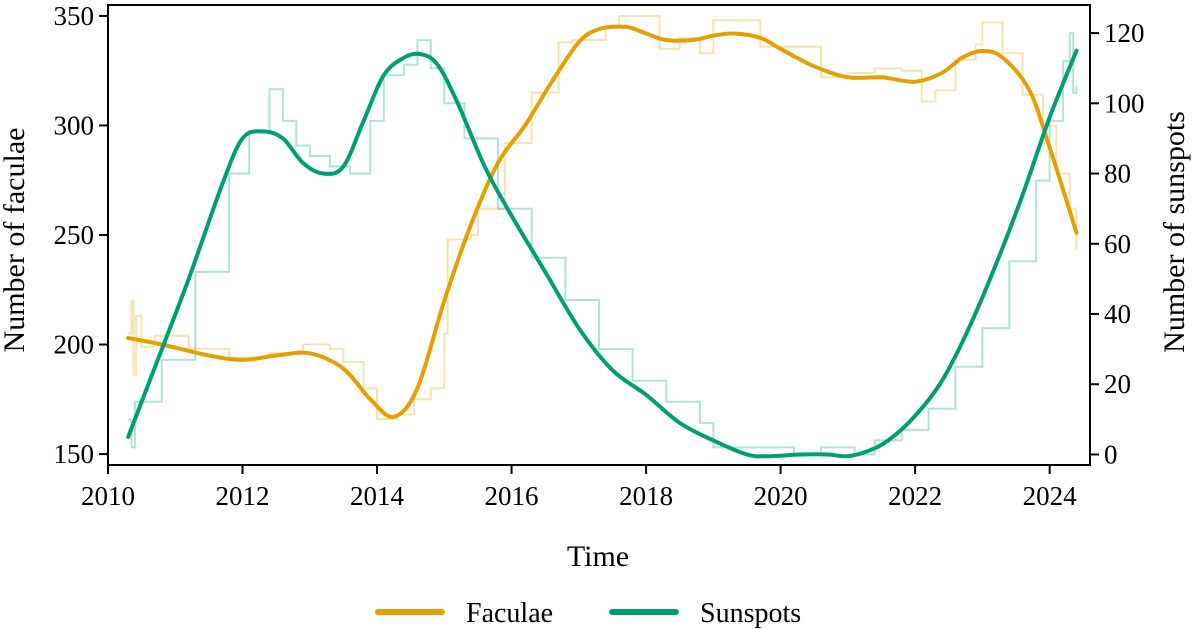 This screenshot has height=629, width=1200. What do you see at coordinates (1050, 496) in the screenshot?
I see `x-tick-label: 2024` at bounding box center [1050, 496].